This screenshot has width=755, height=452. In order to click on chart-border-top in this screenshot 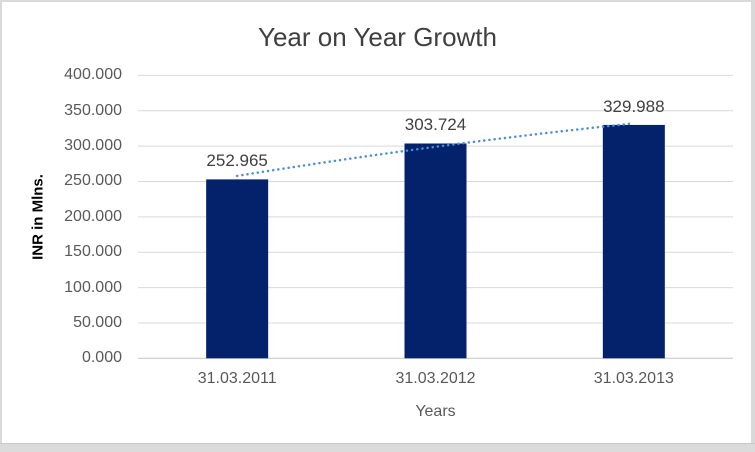, I will do `click(377, 1)`.